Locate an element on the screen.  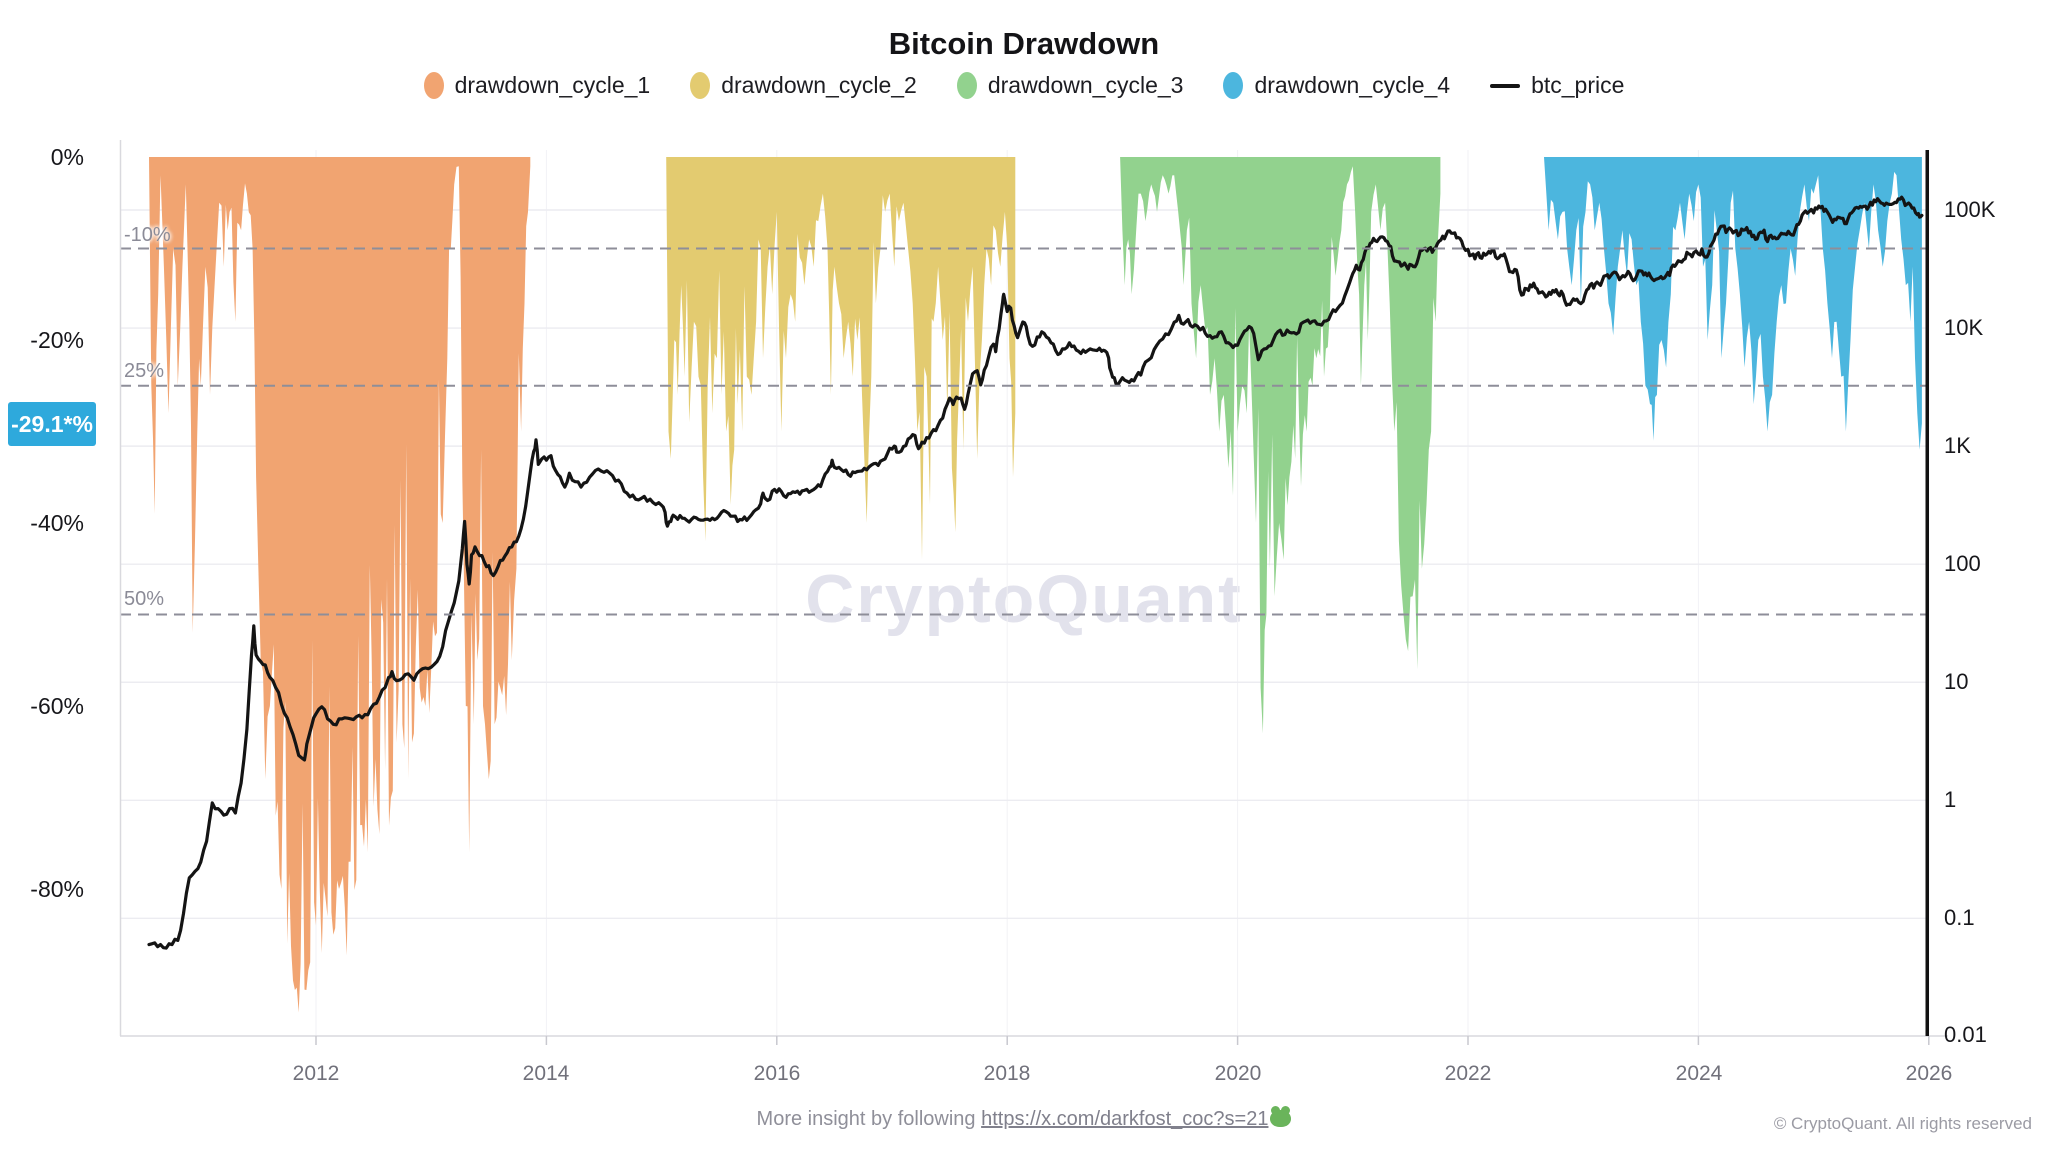
price-line-swatch-icon is located at coordinates (1505, 85).